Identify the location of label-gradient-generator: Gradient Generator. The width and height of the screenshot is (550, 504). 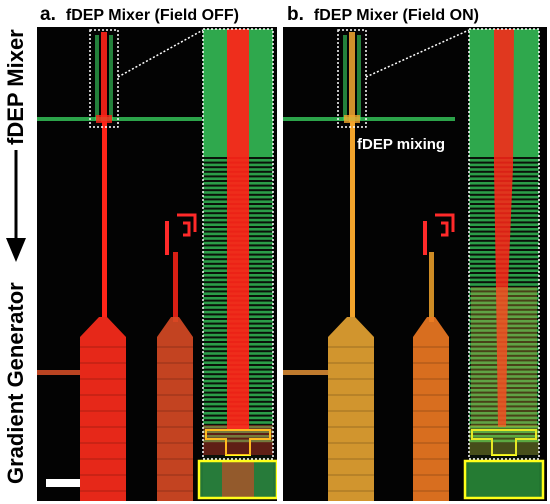
(15, 383).